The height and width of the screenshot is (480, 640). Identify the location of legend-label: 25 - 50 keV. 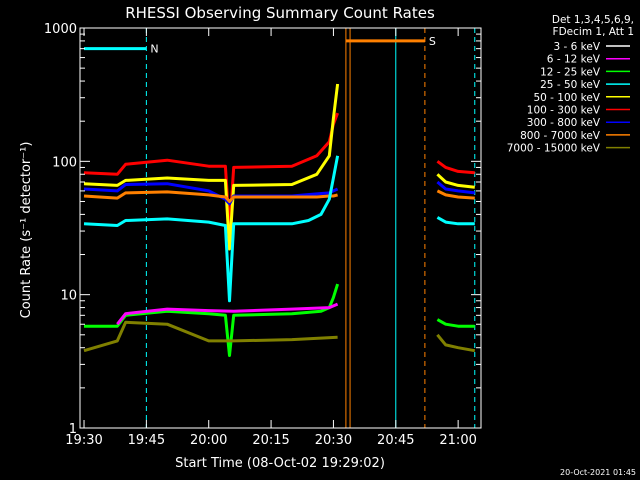
(570, 85).